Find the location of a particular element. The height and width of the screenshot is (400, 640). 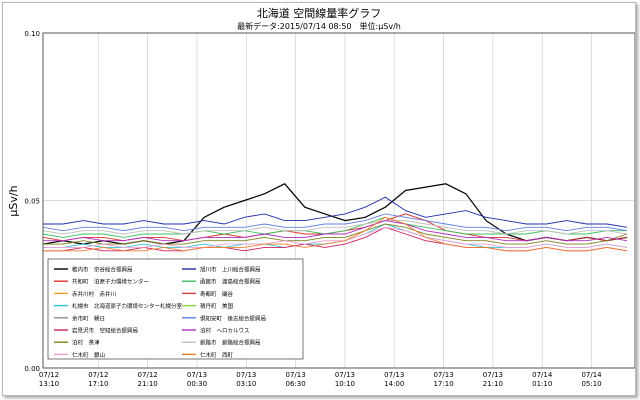

y-axis-label: μSv/h is located at coordinates (13, 200).